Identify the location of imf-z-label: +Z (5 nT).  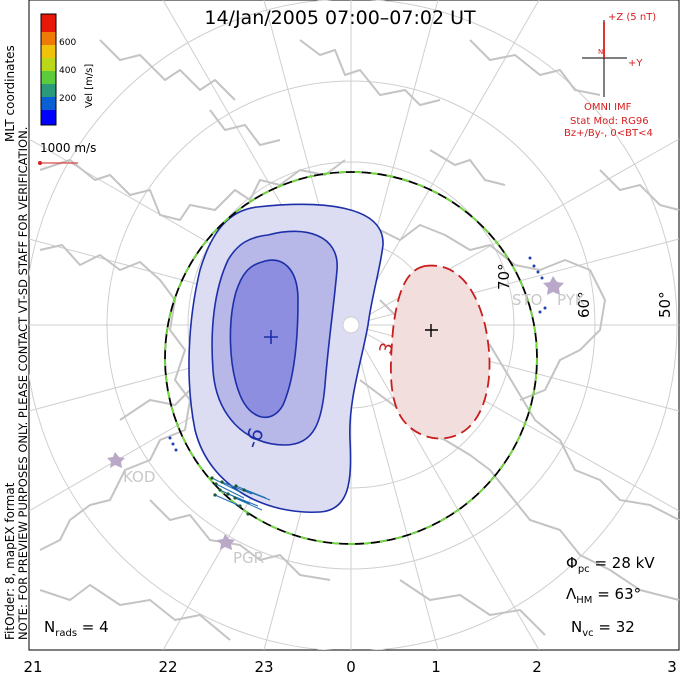
(632, 17).